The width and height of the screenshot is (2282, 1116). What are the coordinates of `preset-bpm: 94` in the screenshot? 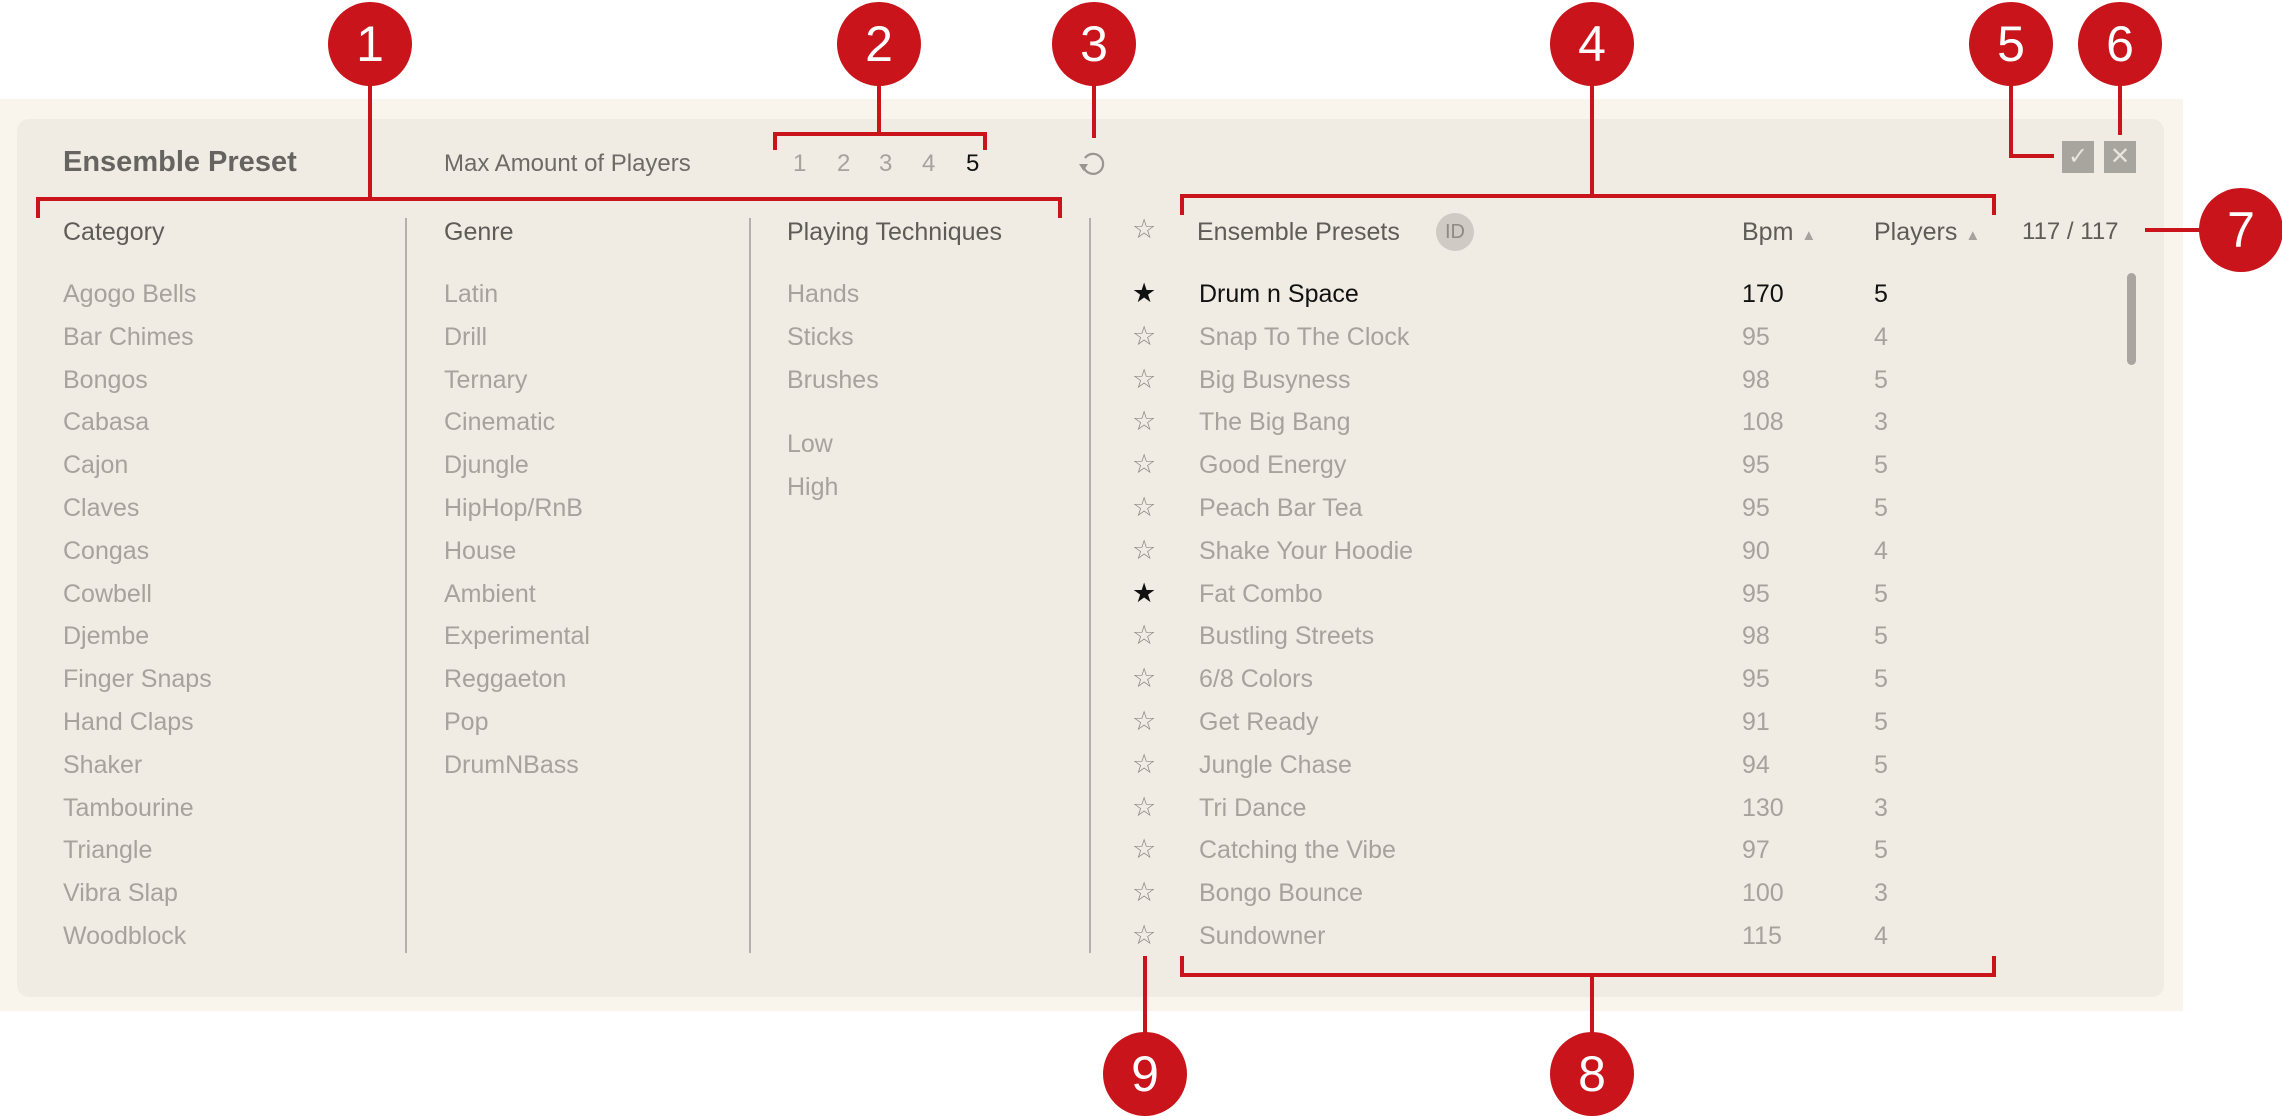 It's located at (1756, 764).